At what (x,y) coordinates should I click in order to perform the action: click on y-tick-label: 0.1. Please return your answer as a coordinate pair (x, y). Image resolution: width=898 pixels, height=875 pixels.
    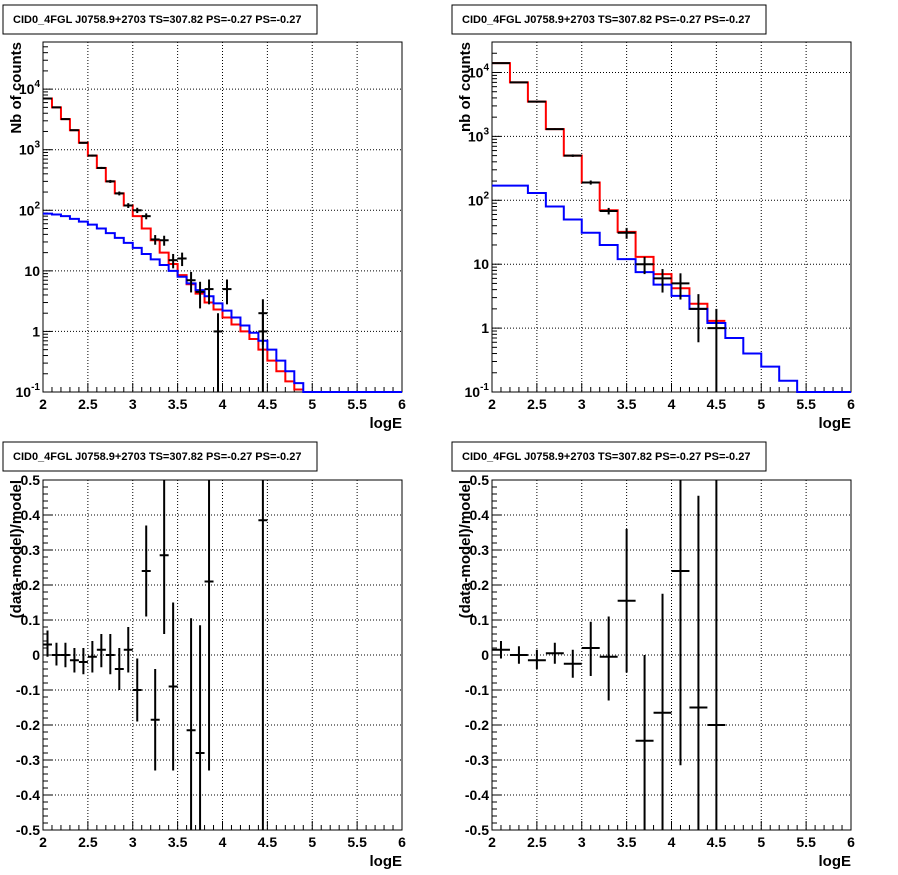
    Looking at the image, I should click on (31, 620).